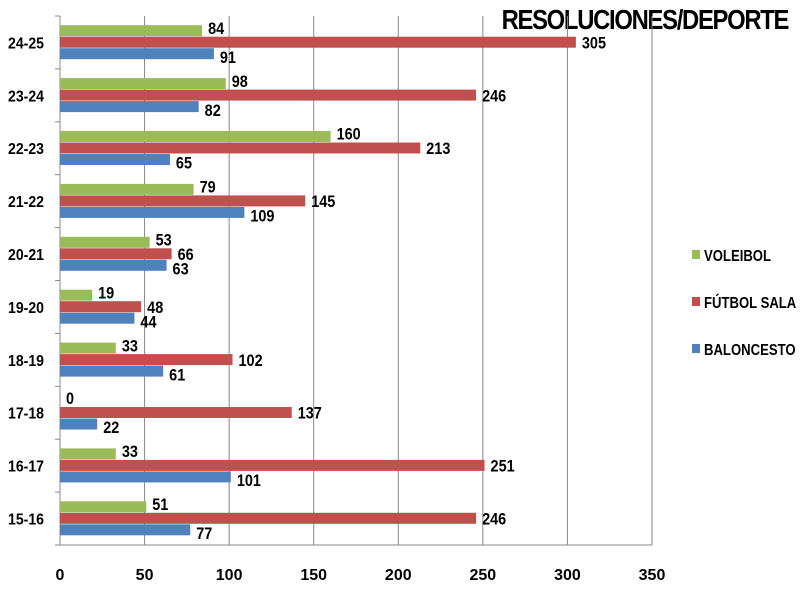 The image size is (800, 600). Describe the element at coordinates (750, 303) in the screenshot. I see `legend-label: FÚTBOL SALA` at that location.